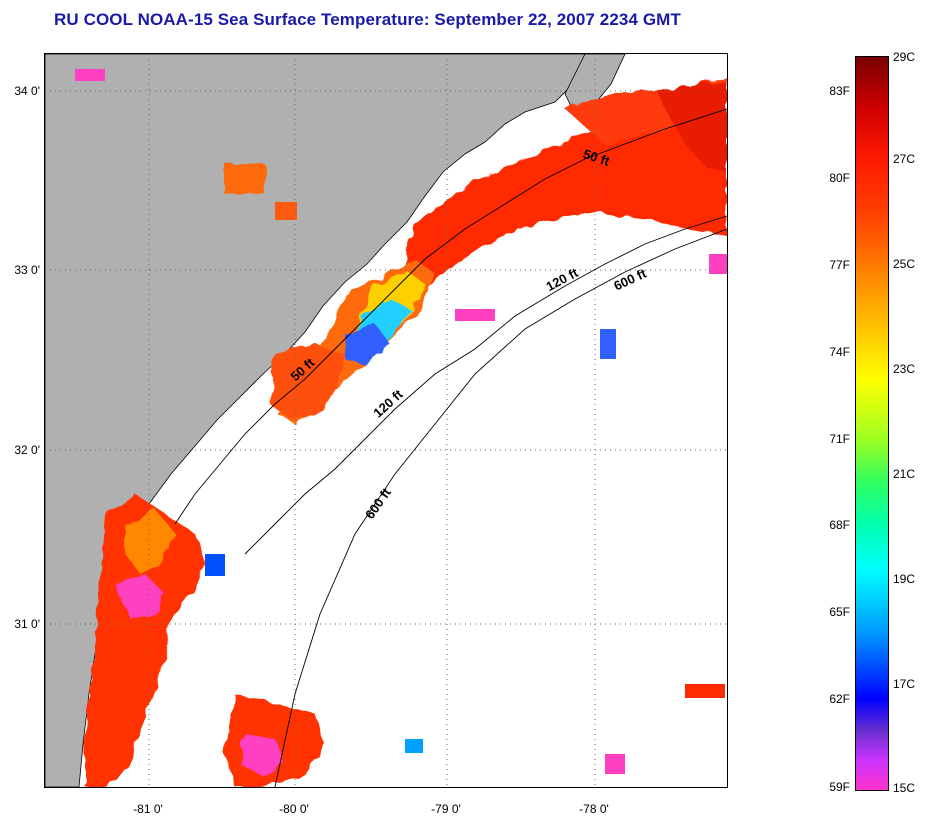  What do you see at coordinates (294, 809) in the screenshot?
I see `lon-label-80: -80 0'` at bounding box center [294, 809].